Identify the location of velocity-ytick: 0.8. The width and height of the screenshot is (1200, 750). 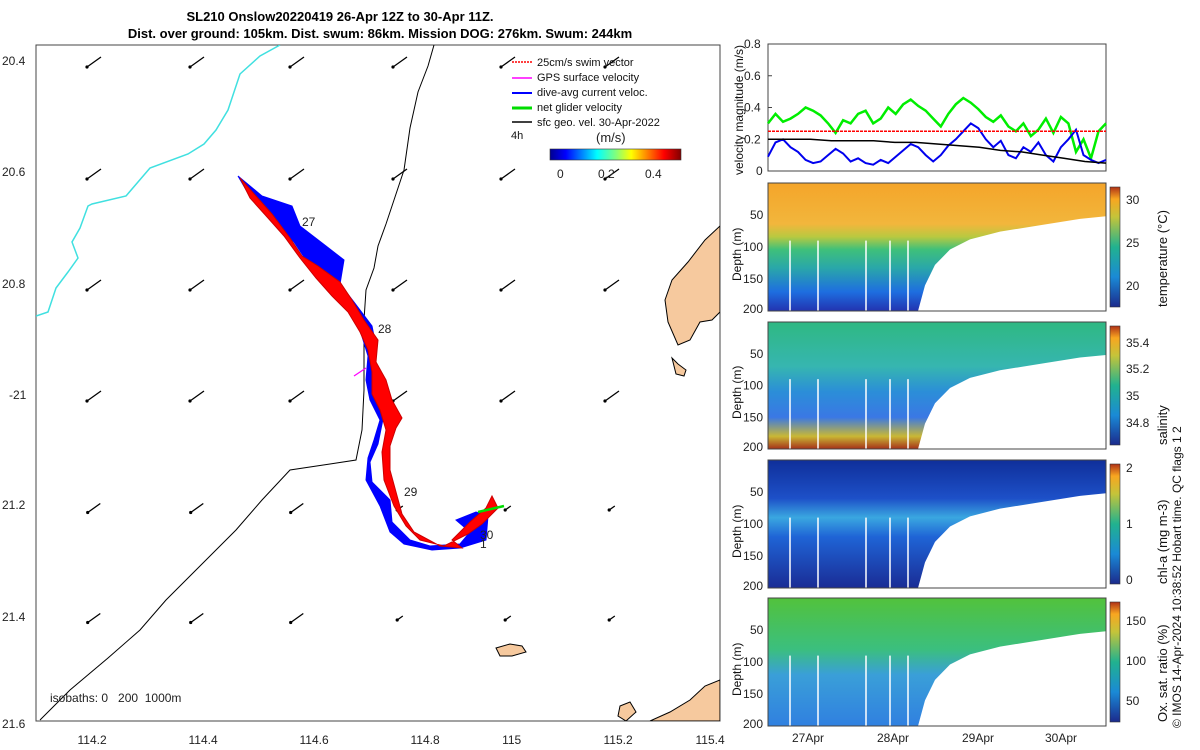
(752, 44).